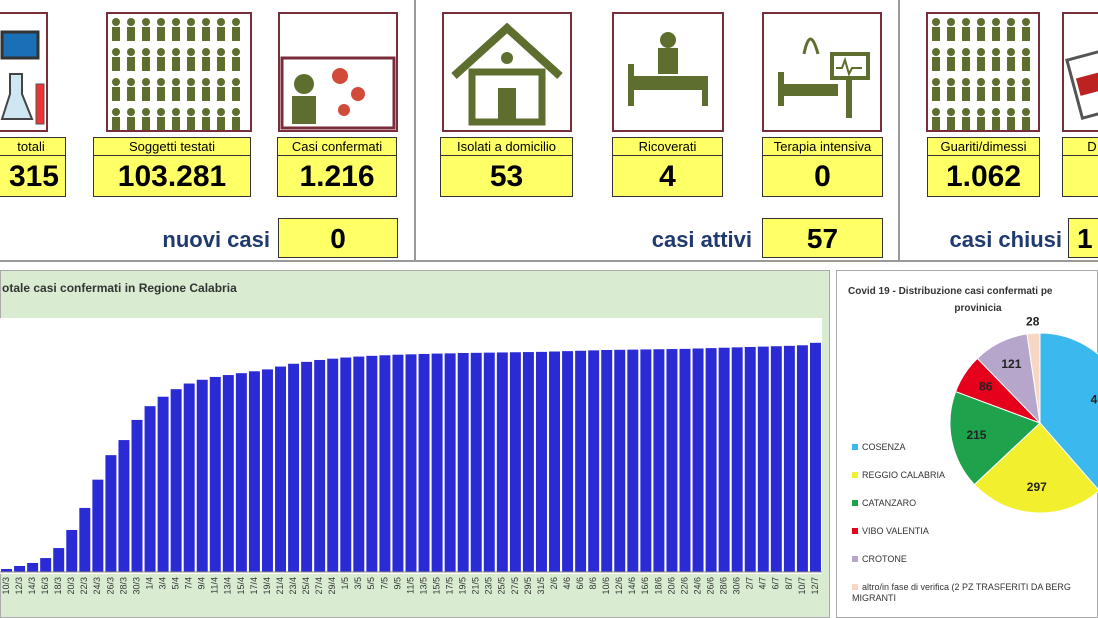 This screenshot has height=618, width=1098. What do you see at coordinates (1033, 322) in the screenshot?
I see `data-label: 28` at bounding box center [1033, 322].